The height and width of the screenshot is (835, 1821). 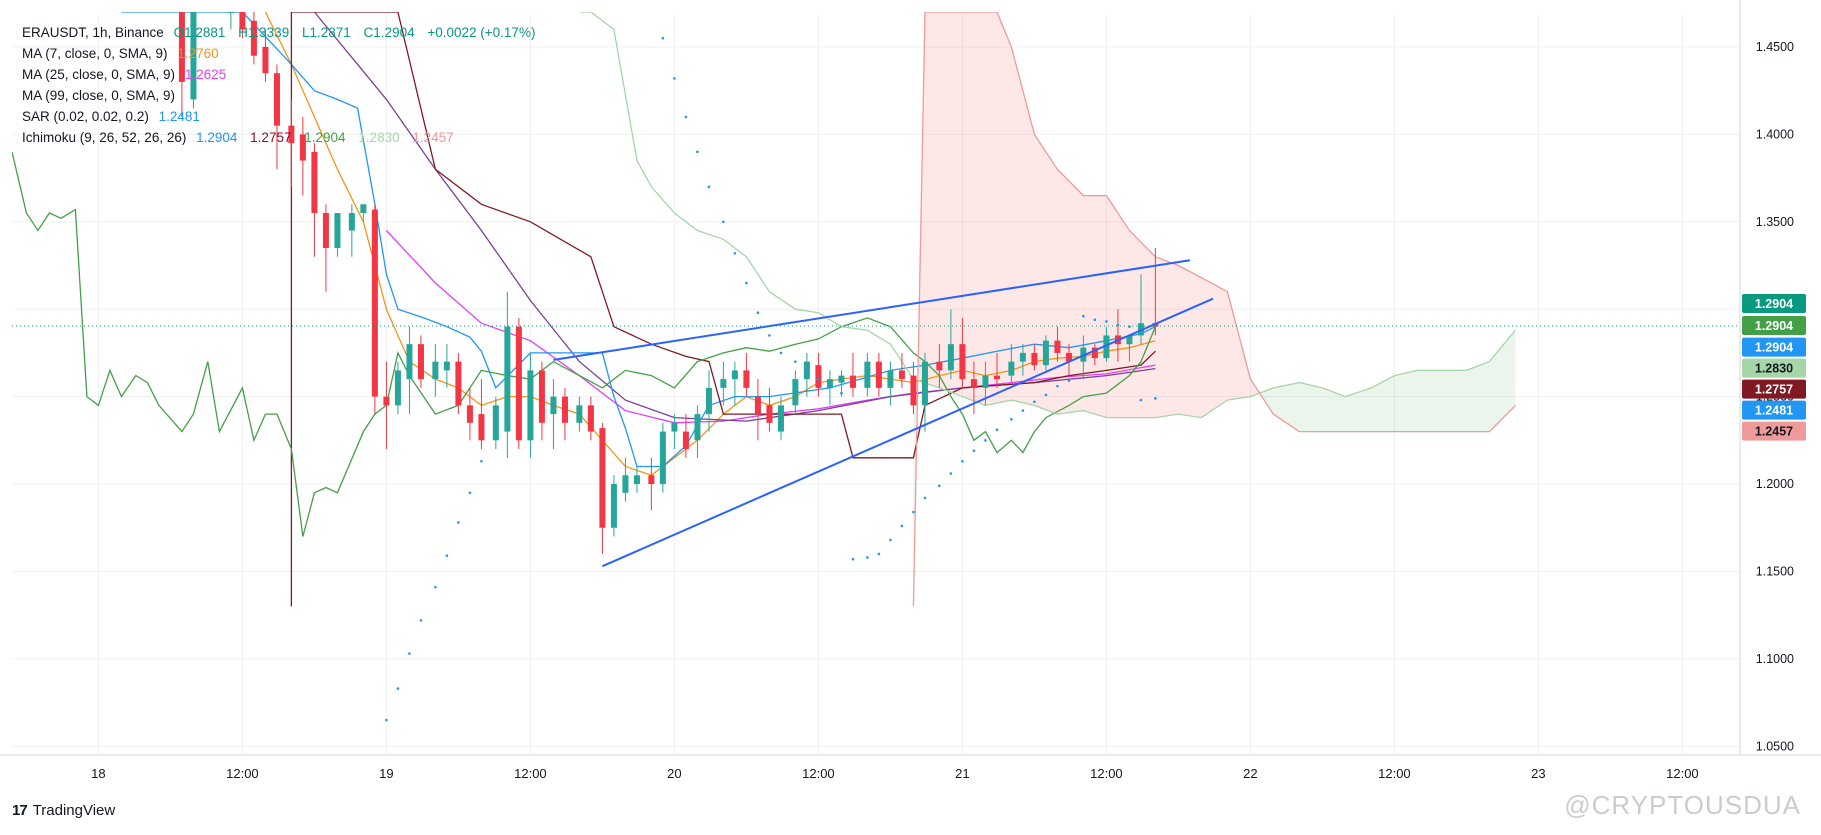 I want to click on change-value: +0.0022 (+0.17%), so click(x=481, y=32).